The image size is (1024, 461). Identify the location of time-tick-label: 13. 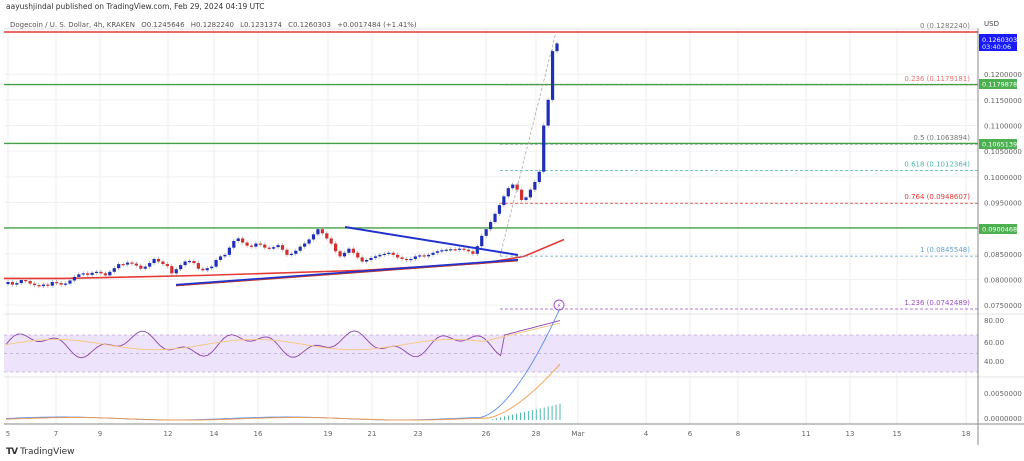
(850, 434).